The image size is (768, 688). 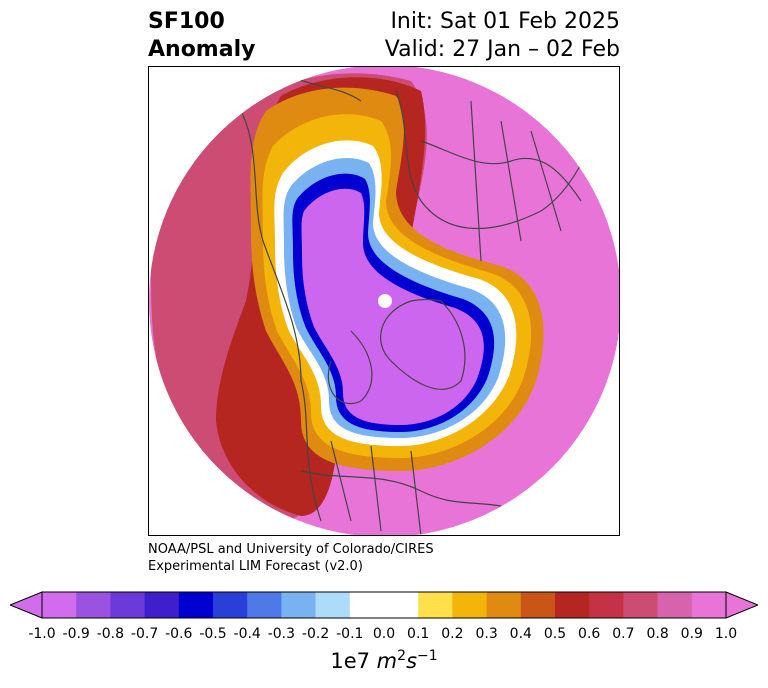 What do you see at coordinates (657, 634) in the screenshot?
I see `colorbar-tick-label: 0.8` at bounding box center [657, 634].